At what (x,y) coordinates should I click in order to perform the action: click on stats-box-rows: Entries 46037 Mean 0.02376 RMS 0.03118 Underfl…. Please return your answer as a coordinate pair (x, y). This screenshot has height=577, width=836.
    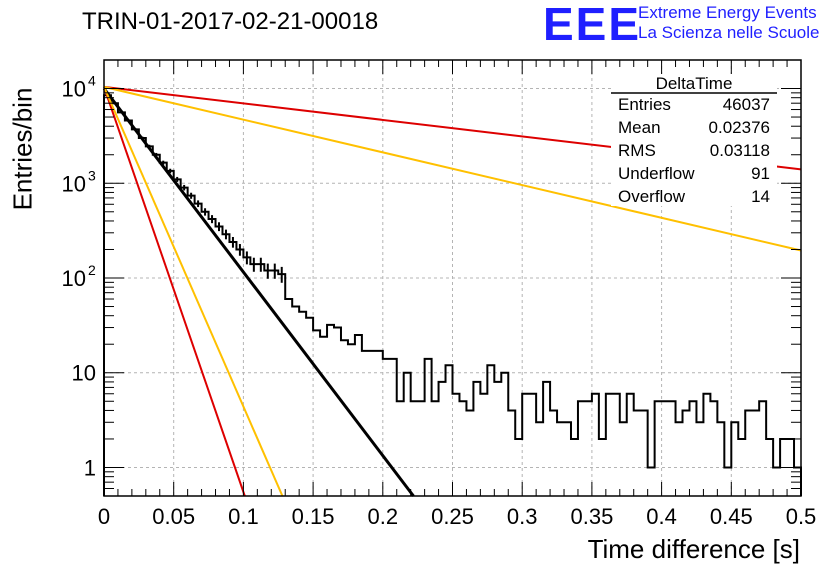
    Looking at the image, I should click on (694, 150).